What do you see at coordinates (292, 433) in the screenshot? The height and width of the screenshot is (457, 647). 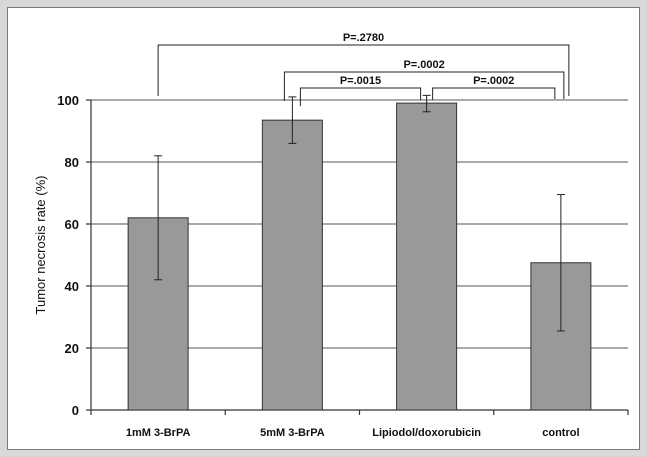 I see `x-category-label: 5mM 3-BrPA` at bounding box center [292, 433].